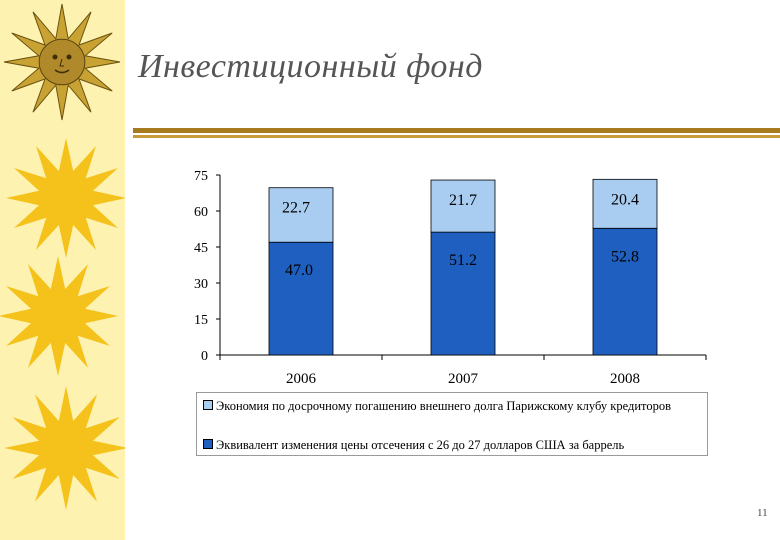  What do you see at coordinates (625, 199) in the screenshot?
I see `data-label: 20.4` at bounding box center [625, 199].